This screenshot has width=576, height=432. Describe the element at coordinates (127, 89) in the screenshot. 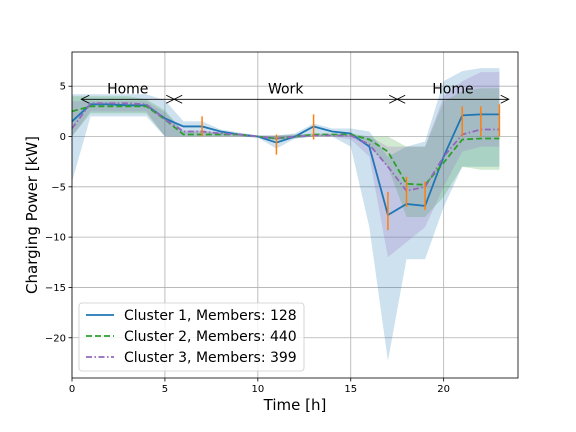

I see `region-label-1: Home` at that location.